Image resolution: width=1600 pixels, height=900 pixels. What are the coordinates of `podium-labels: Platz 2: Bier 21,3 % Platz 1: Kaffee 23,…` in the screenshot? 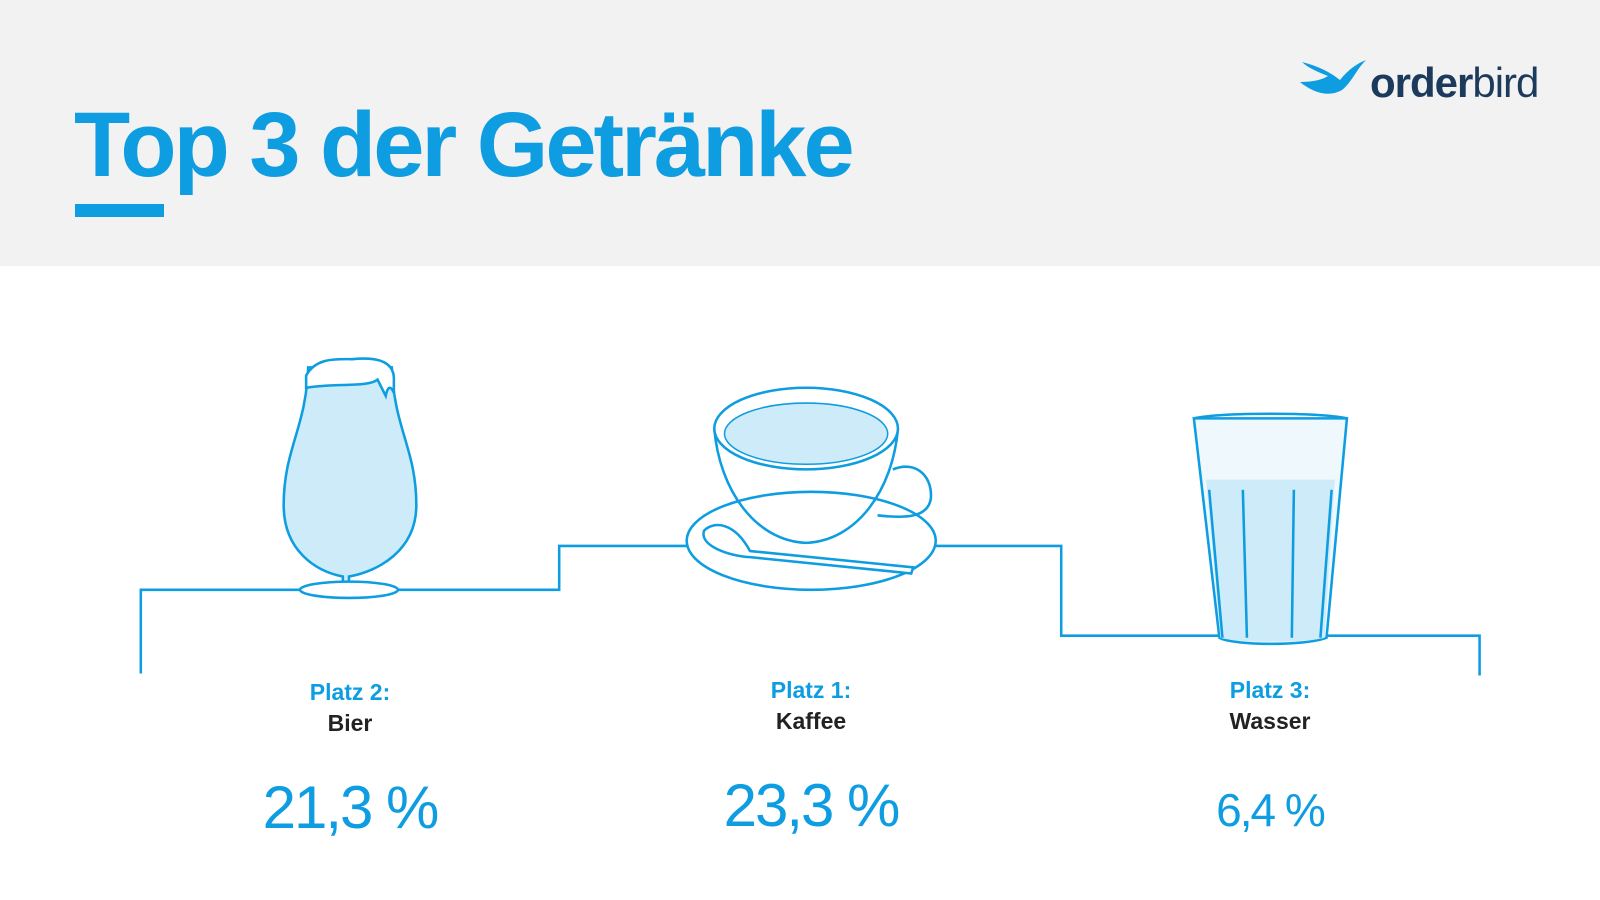 It's located at (795, 759).